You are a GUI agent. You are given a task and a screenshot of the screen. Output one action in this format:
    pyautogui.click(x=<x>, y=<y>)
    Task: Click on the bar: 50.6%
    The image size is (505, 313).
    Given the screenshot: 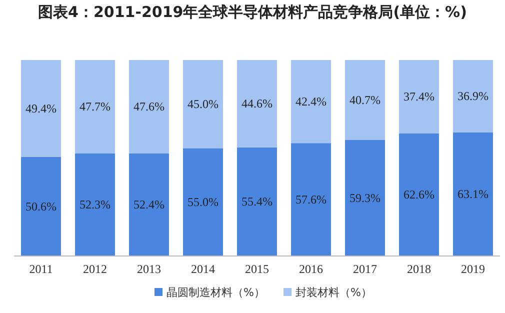 What is the action you would take?
    pyautogui.click(x=41, y=206)
    